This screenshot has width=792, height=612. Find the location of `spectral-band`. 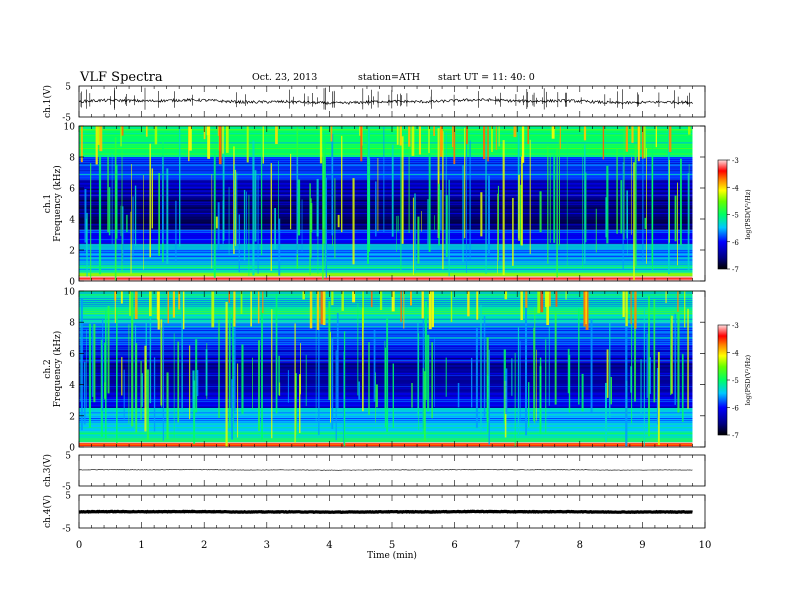

spectral-band is located at coordinates (386, 212).